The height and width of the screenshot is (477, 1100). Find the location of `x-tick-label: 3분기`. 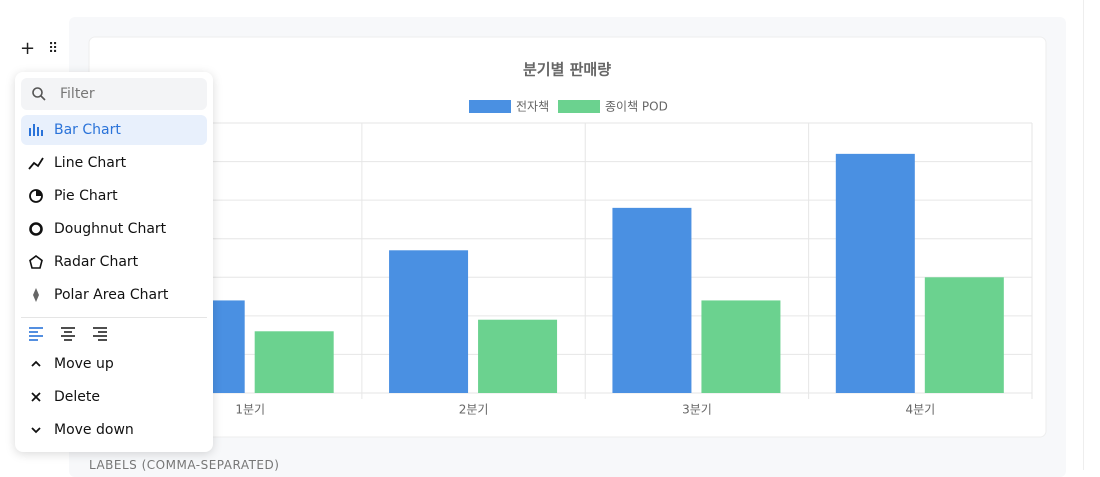

x-tick-label: 3분기 is located at coordinates (697, 410).